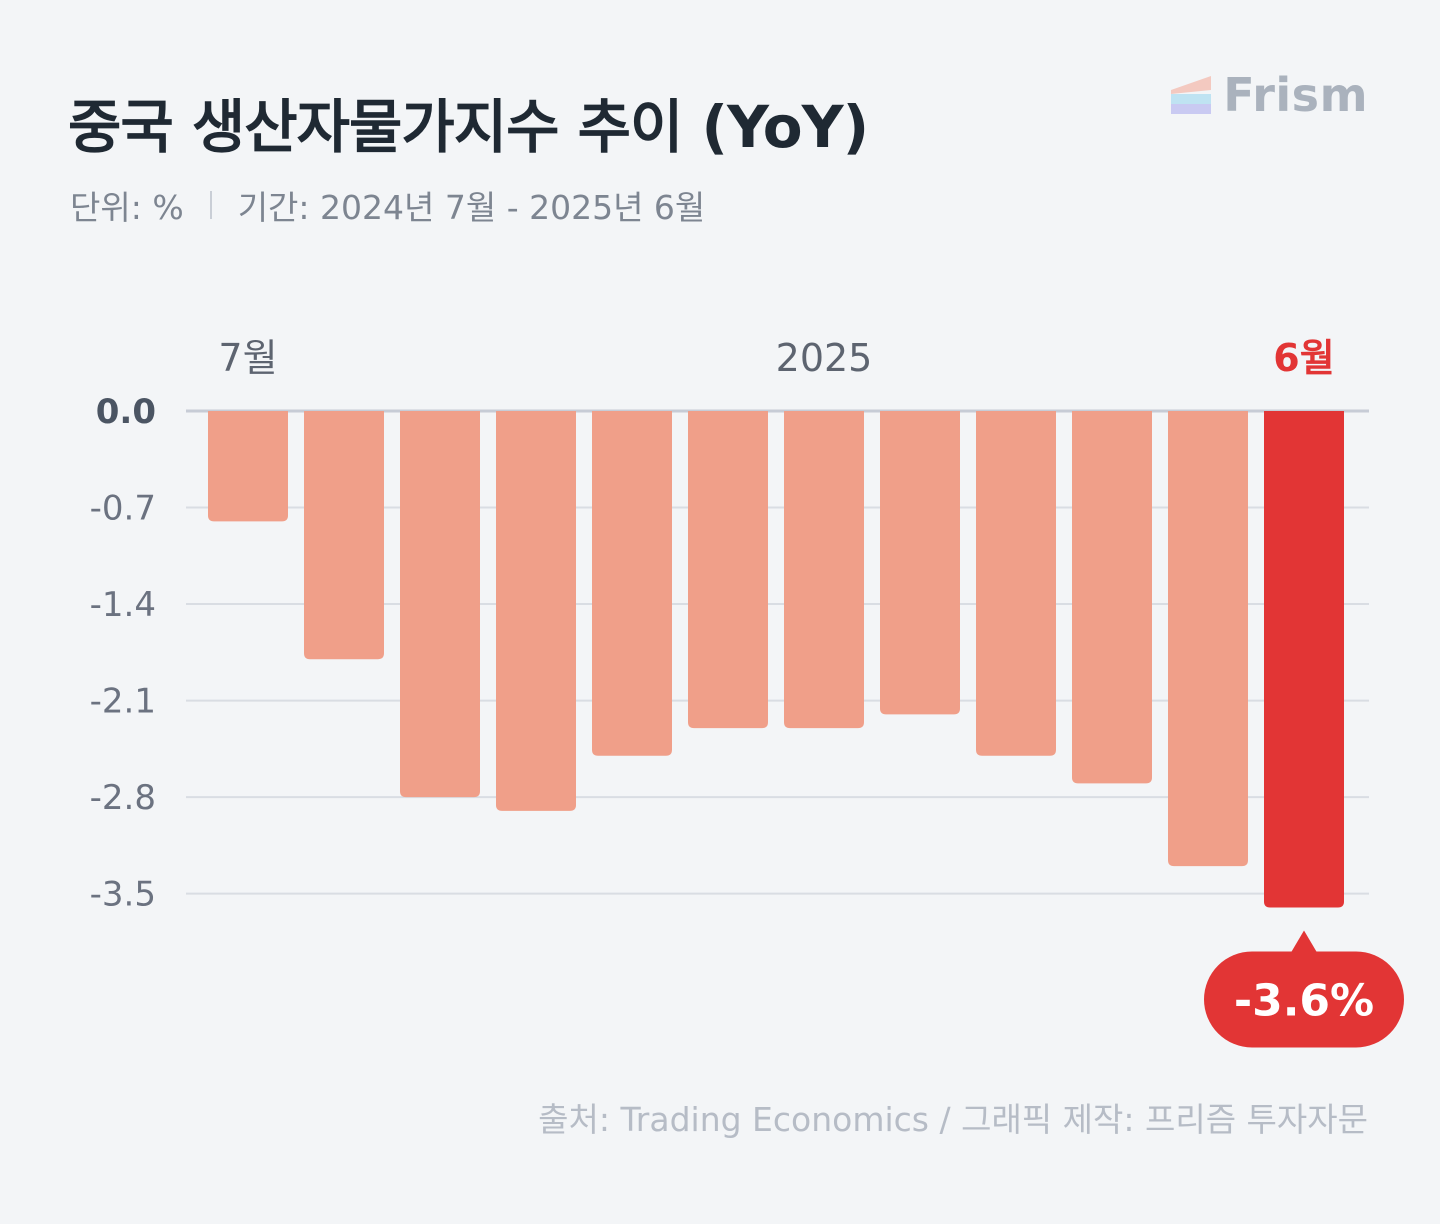 This screenshot has width=1440, height=1224. I want to click on chart-subtitle: 단위: % 기간: 2024년 7월 - 2025년 6월, so click(387, 205).